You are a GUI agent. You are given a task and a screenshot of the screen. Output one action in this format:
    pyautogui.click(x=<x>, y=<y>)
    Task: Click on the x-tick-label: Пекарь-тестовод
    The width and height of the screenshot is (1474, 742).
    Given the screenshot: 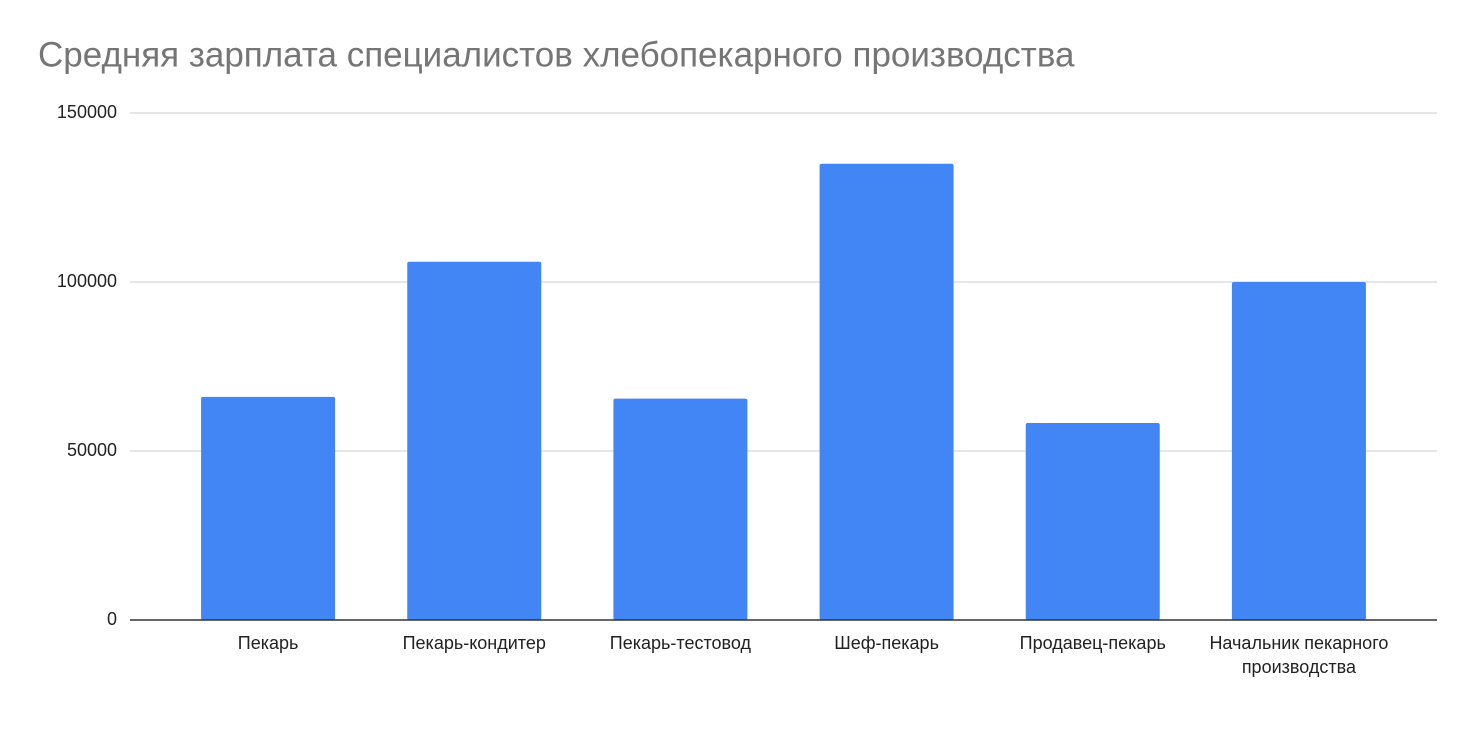 What is the action you would take?
    pyautogui.click(x=680, y=643)
    